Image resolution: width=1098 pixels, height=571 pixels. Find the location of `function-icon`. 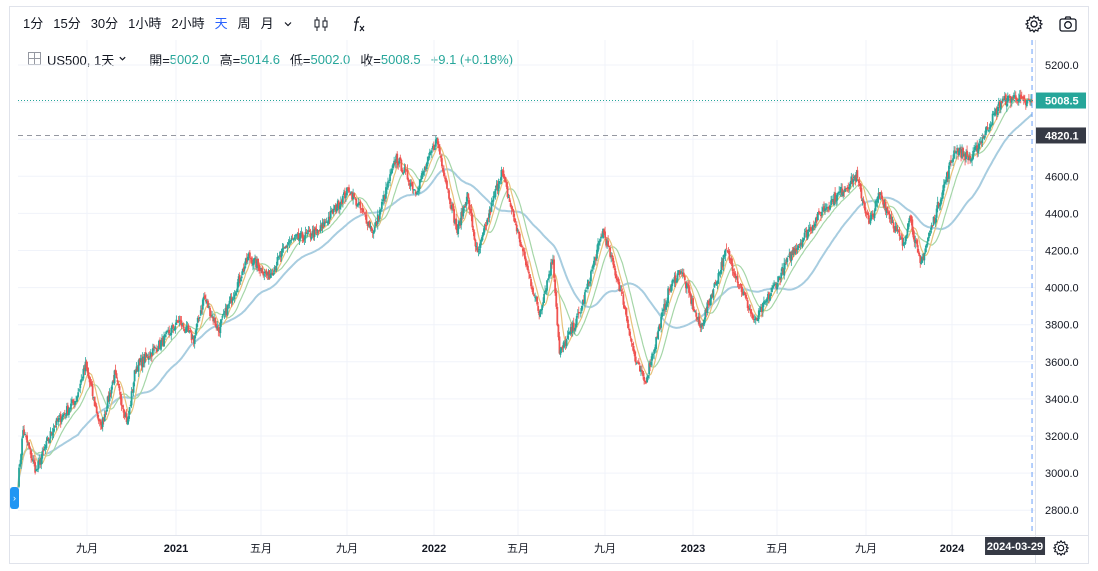

function-icon is located at coordinates (359, 24).